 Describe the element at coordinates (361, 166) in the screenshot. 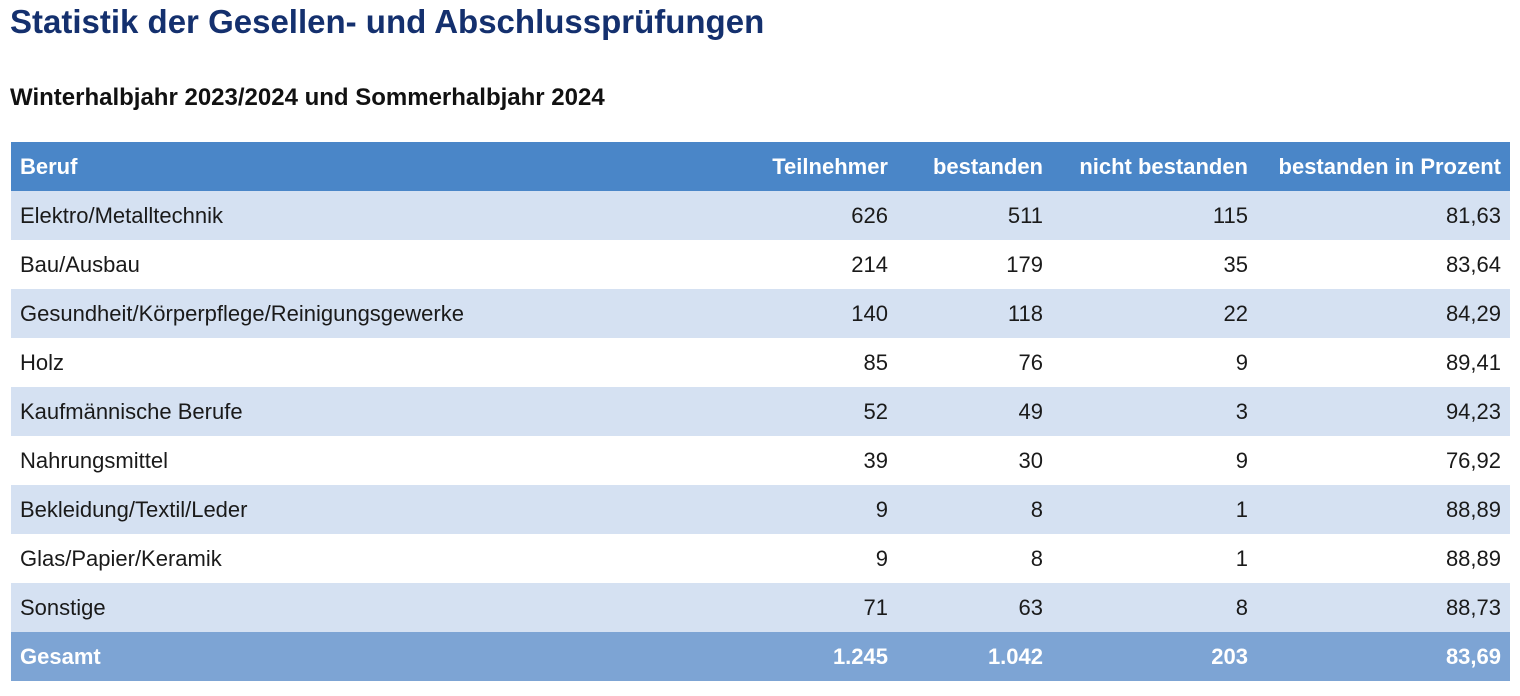

I see `column-header-beruf: Beruf` at that location.